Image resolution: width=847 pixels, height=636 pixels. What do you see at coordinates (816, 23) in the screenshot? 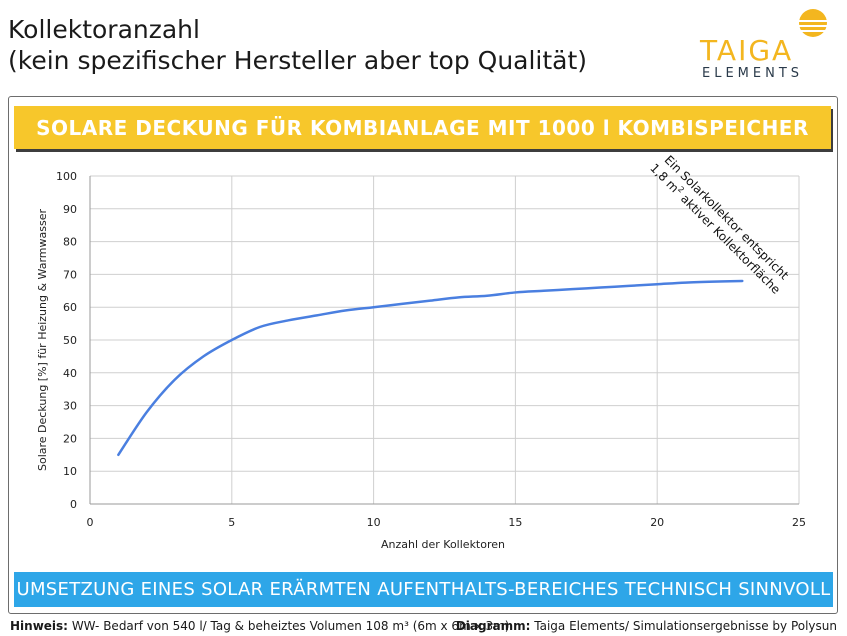
I see `sun-icon` at bounding box center [816, 23].